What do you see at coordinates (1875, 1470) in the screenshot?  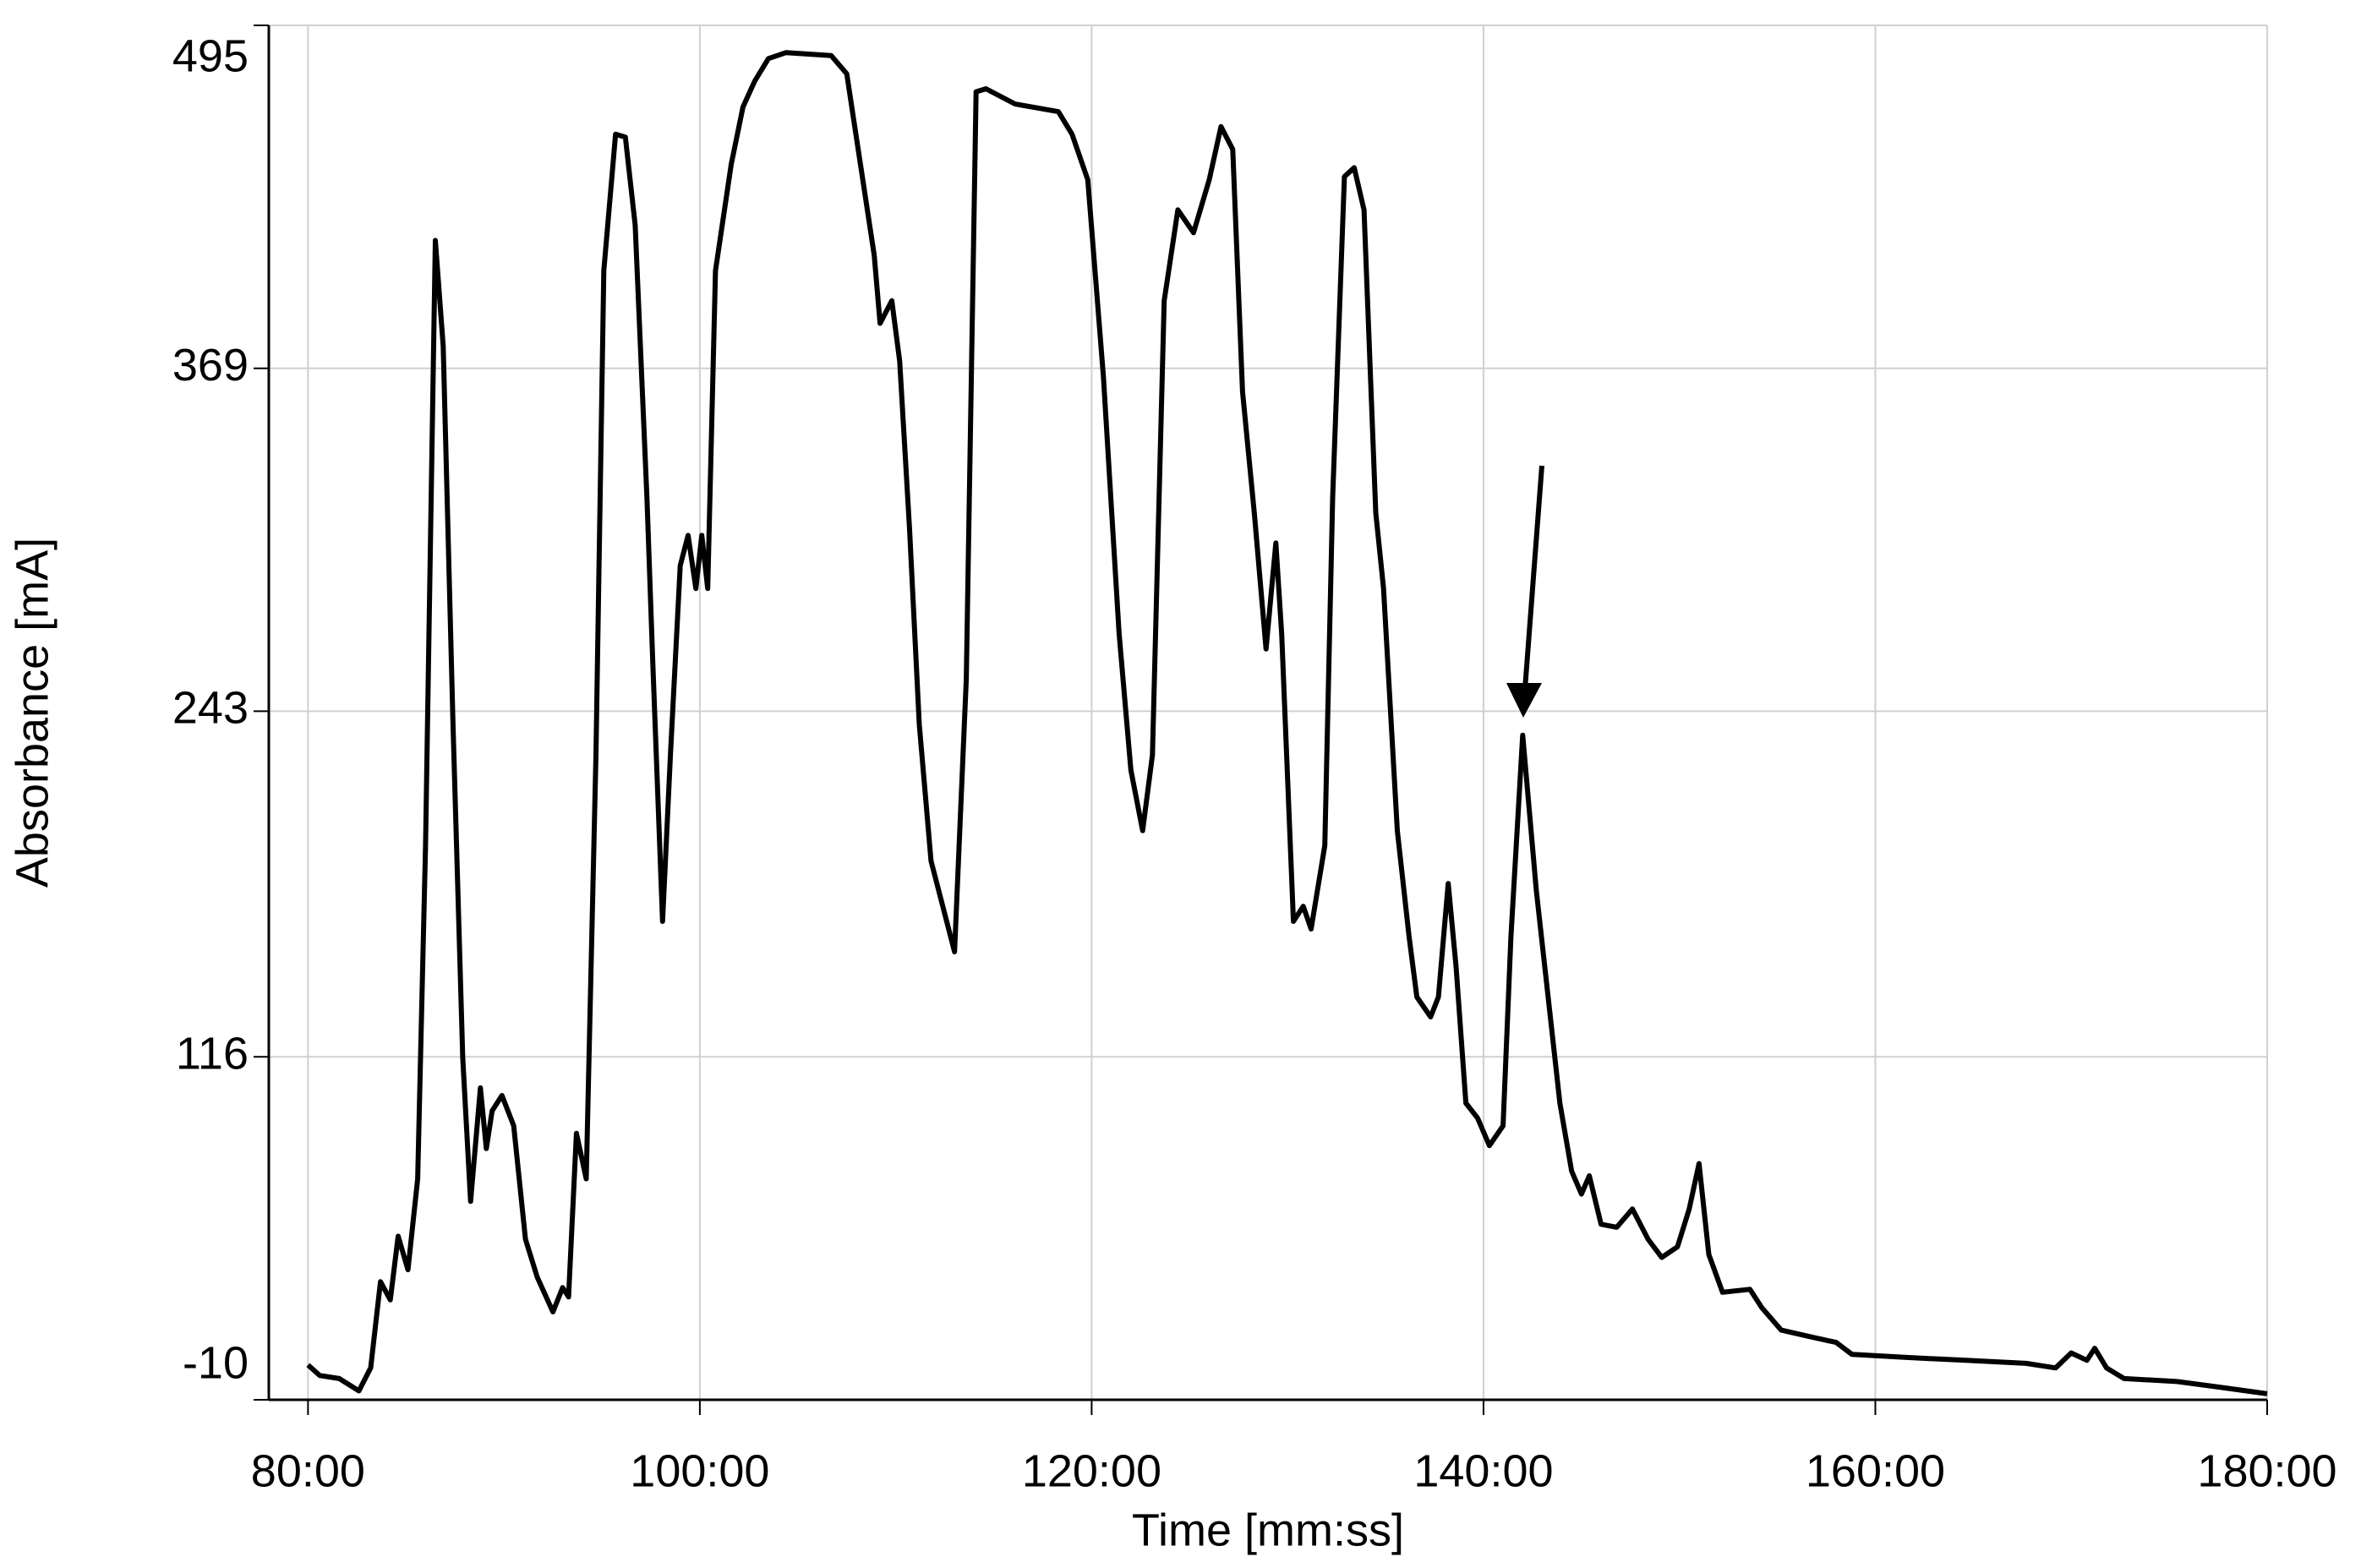 I see `x-tick-label: 160:00` at bounding box center [1875, 1470].